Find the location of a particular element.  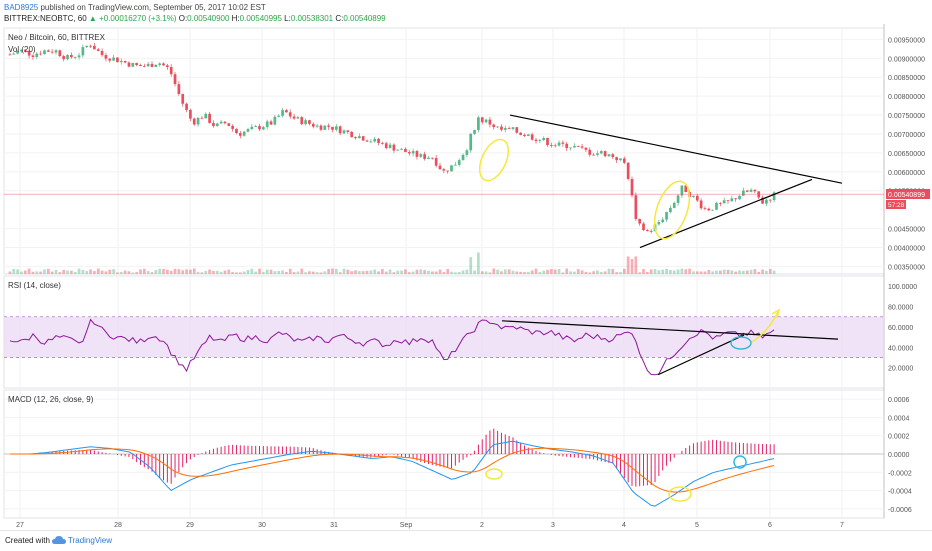

time-axis: 27 28 29 30 31 Sep 2 3 4 5 6 7 is located at coordinates (430, 525).